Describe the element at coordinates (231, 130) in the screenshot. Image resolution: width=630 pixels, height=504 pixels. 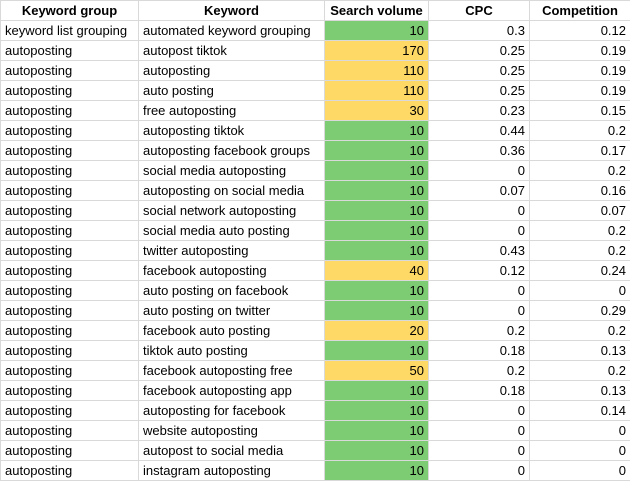
I see `cell-keyword: autoposting tiktok` at that location.